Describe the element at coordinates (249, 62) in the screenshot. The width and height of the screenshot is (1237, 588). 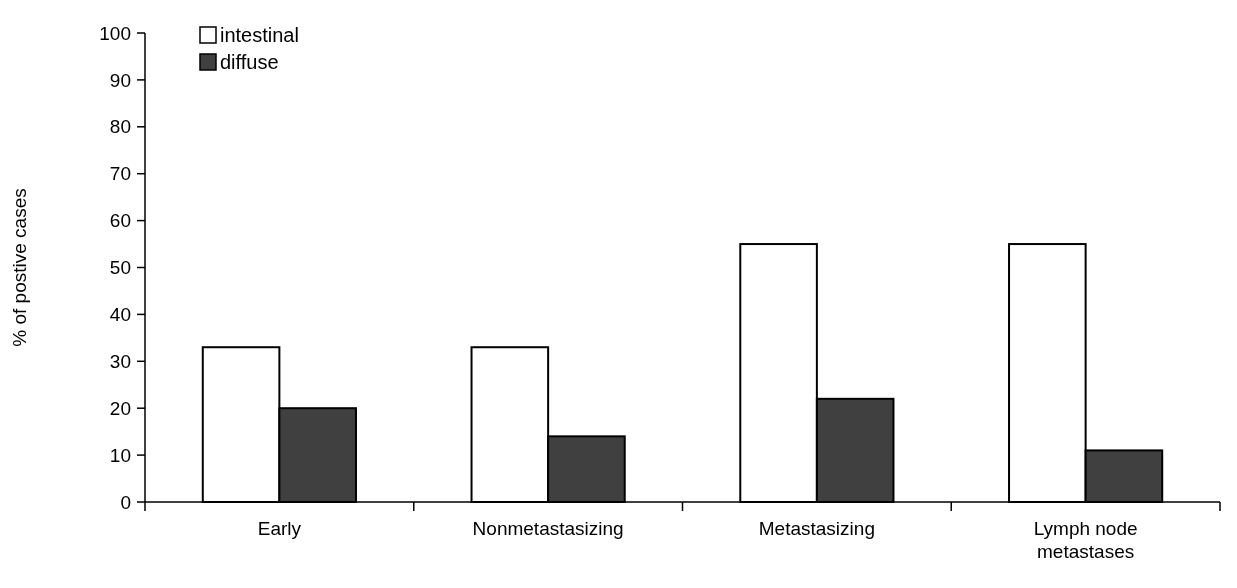
I see `legend-label: diffuse` at that location.